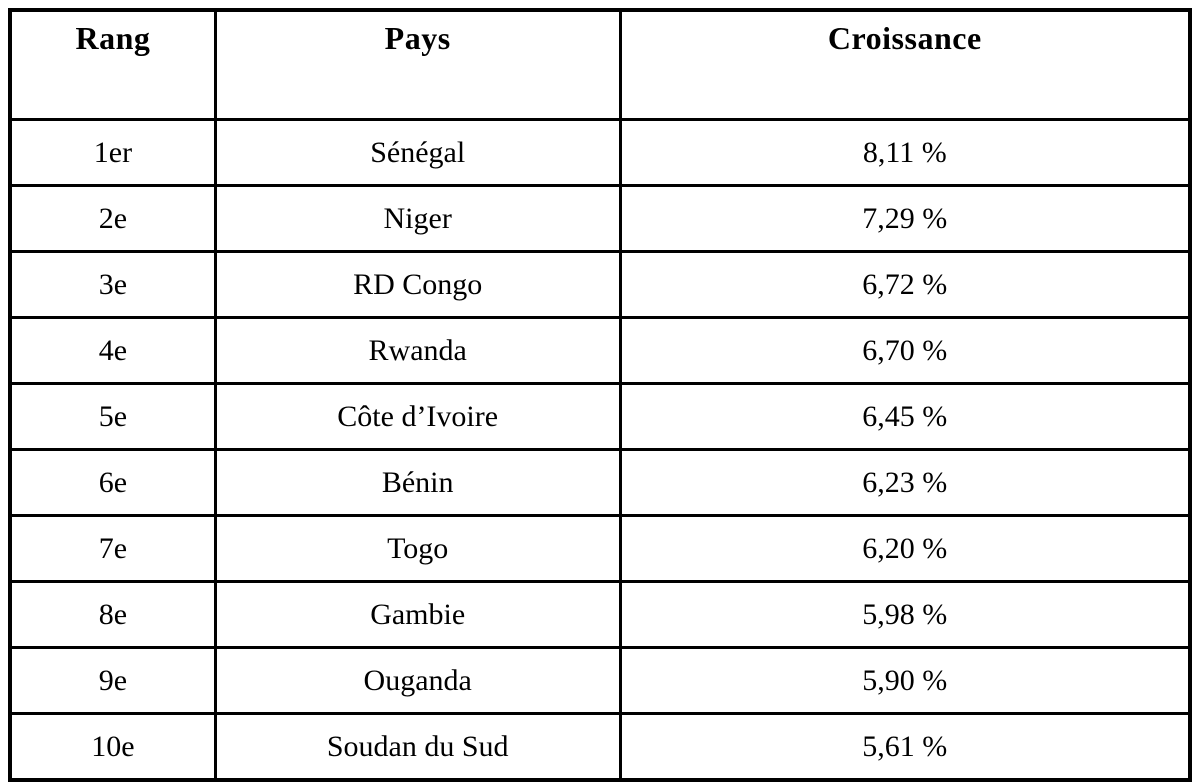 The height and width of the screenshot is (782, 1200). What do you see at coordinates (417, 350) in the screenshot?
I see `country-cell: Rwanda` at bounding box center [417, 350].